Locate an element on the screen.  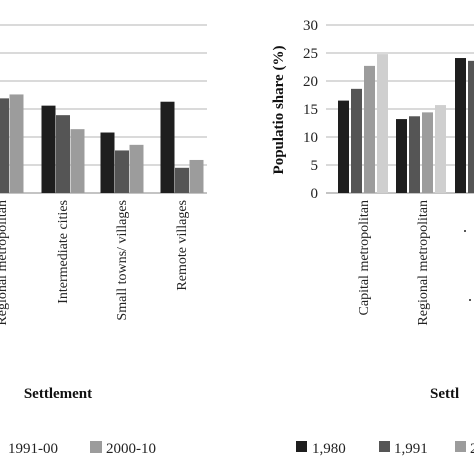
right-legend-label: 1,980 is located at coordinates (329, 449).